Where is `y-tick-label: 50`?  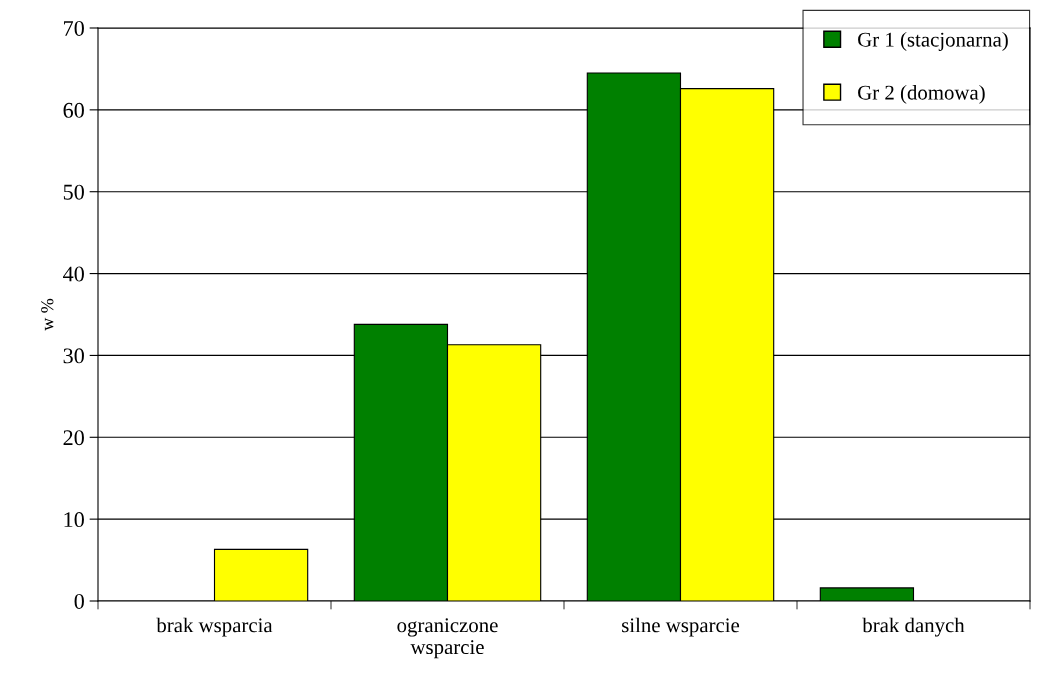 y-tick-label: 50 is located at coordinates (73, 192).